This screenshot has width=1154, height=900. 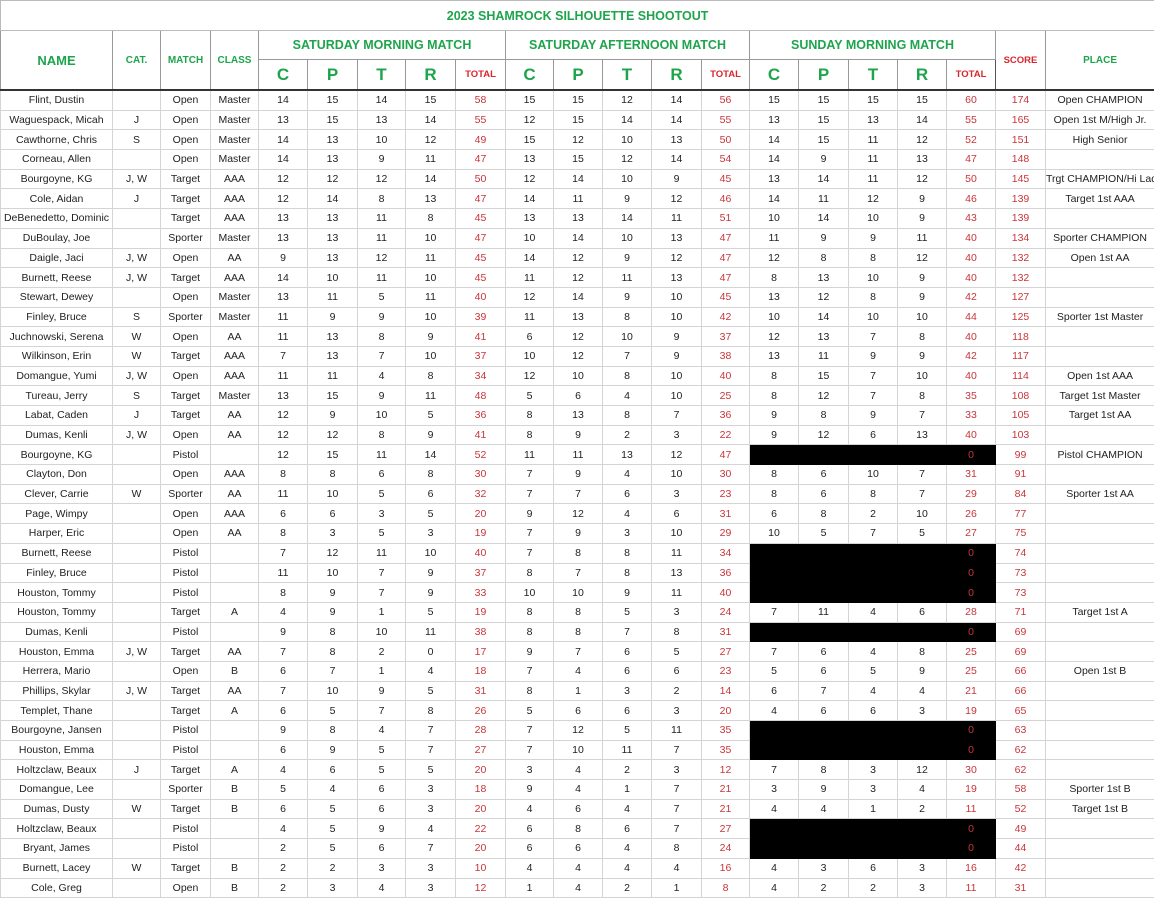 I want to click on cell-sun-p: 12, so click(x=823, y=297).